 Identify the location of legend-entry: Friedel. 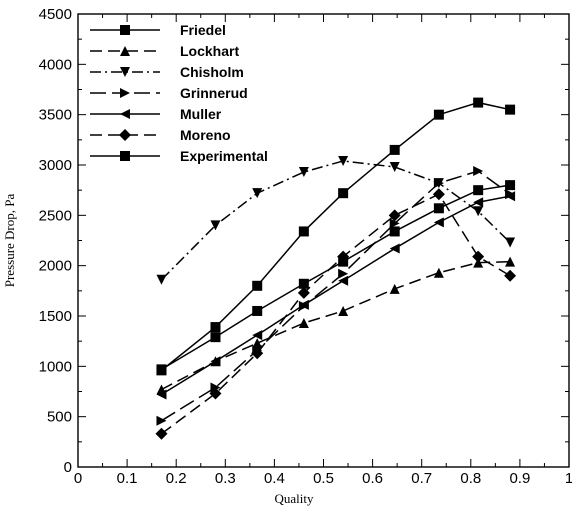
(158, 30).